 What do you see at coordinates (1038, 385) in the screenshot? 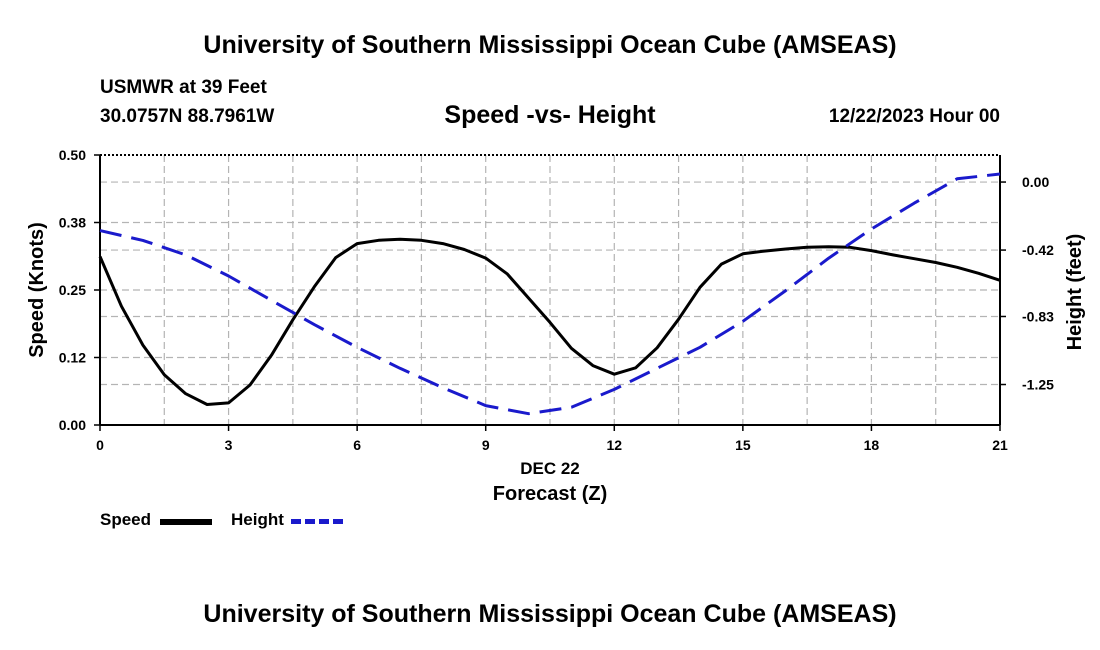
I see `y2-tick-label: -1.25` at bounding box center [1038, 385].